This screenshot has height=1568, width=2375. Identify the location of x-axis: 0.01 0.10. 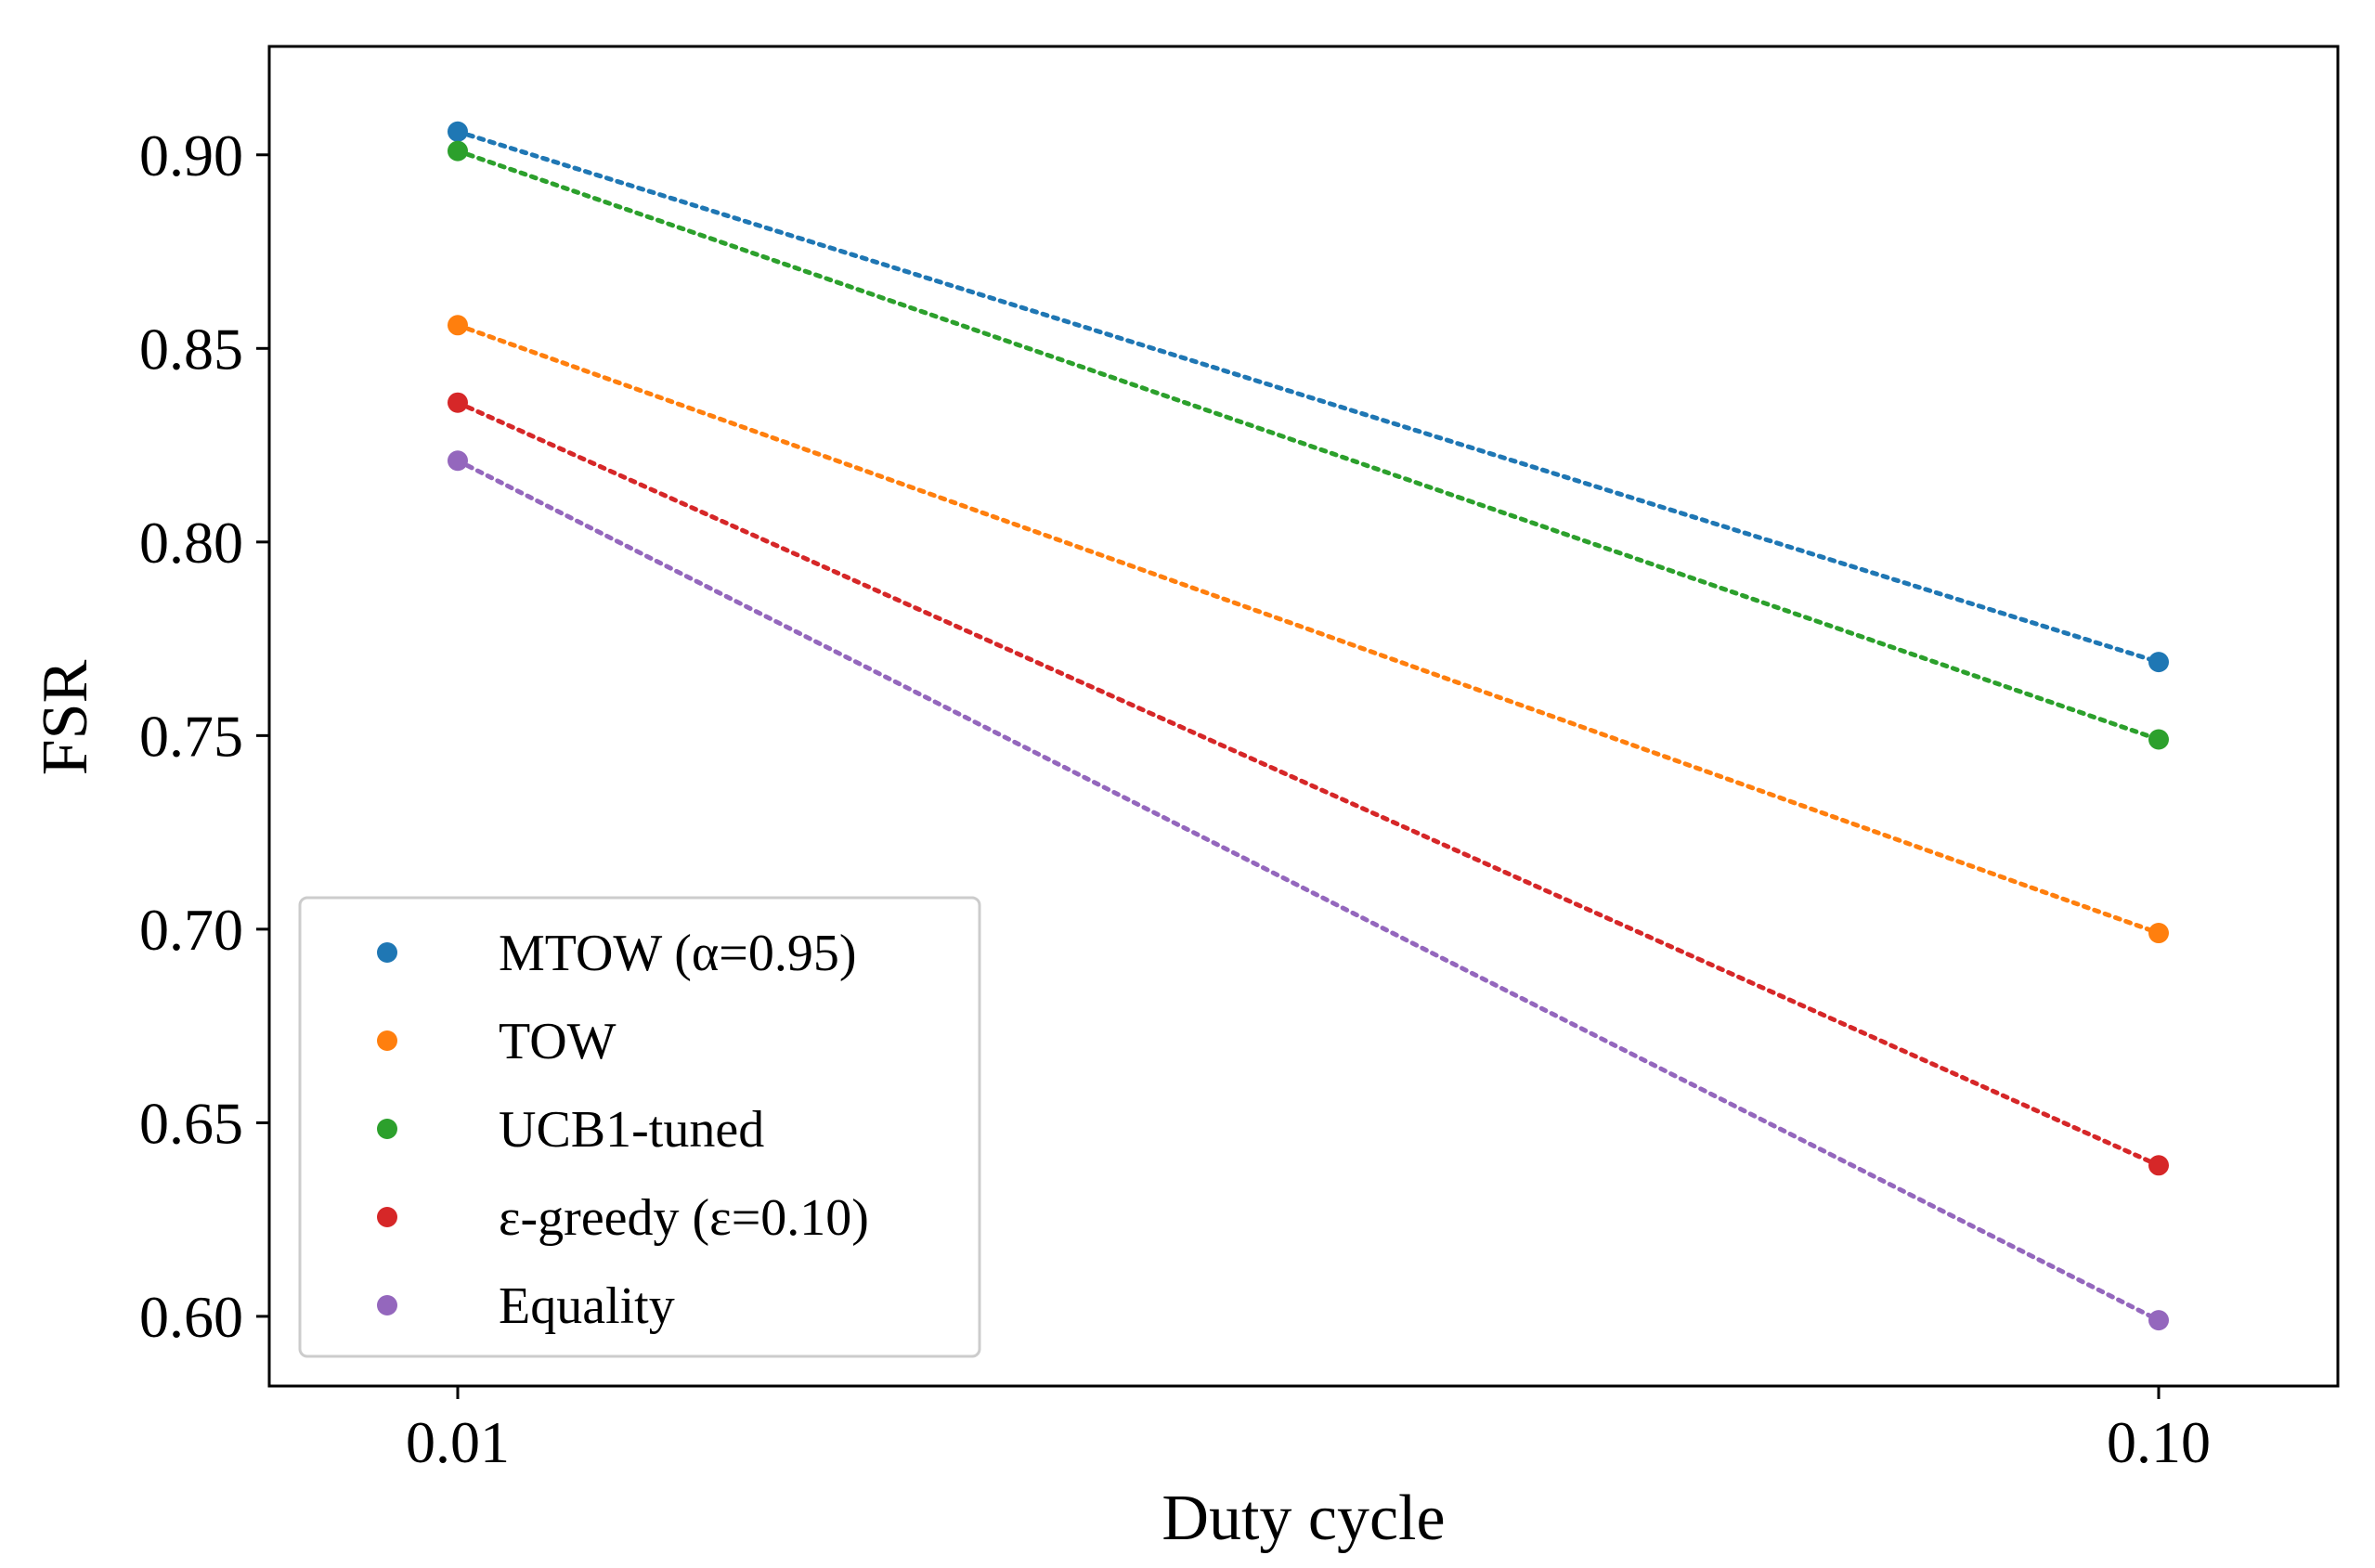
(1308, 1430).